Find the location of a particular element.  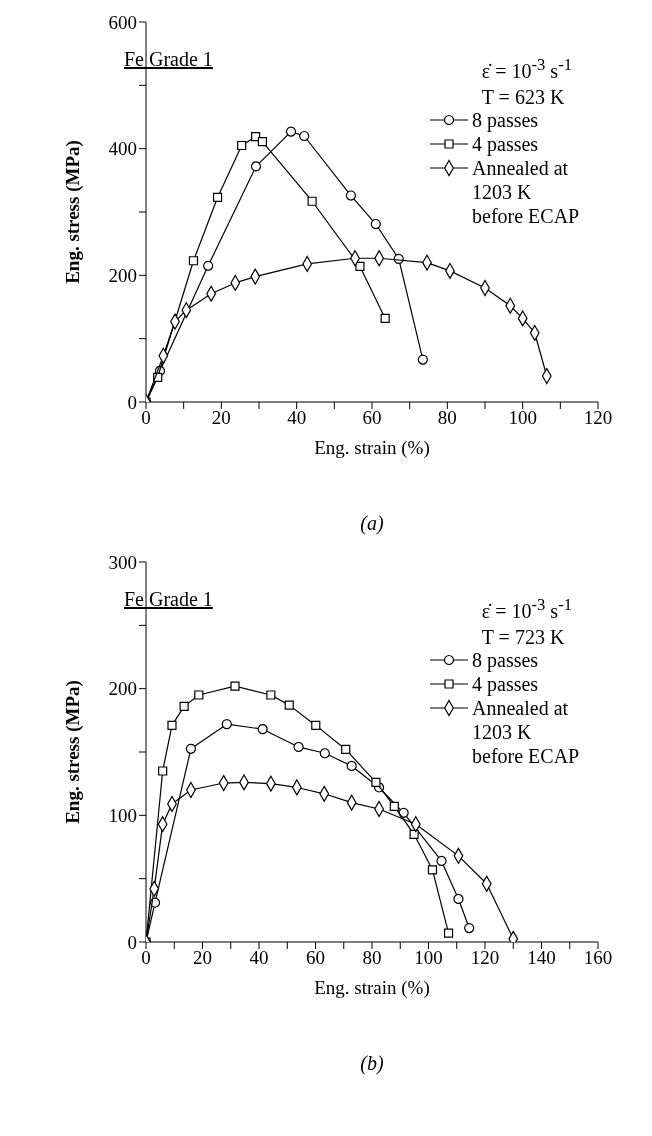

y-tick-label: 600 is located at coordinates (122, 22).